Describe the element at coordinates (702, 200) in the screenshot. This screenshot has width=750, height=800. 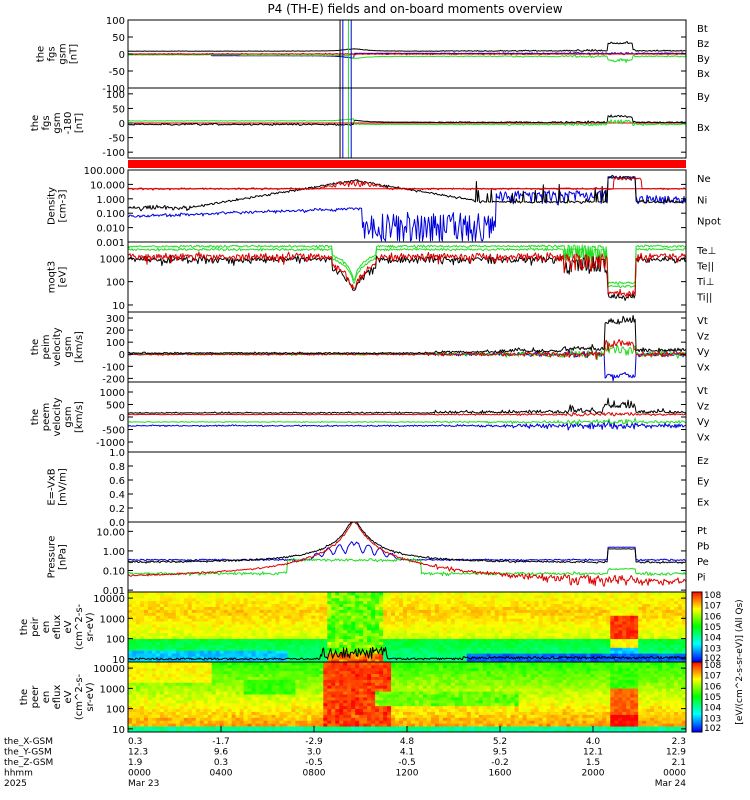
I see `legend-ni: Ni` at that location.